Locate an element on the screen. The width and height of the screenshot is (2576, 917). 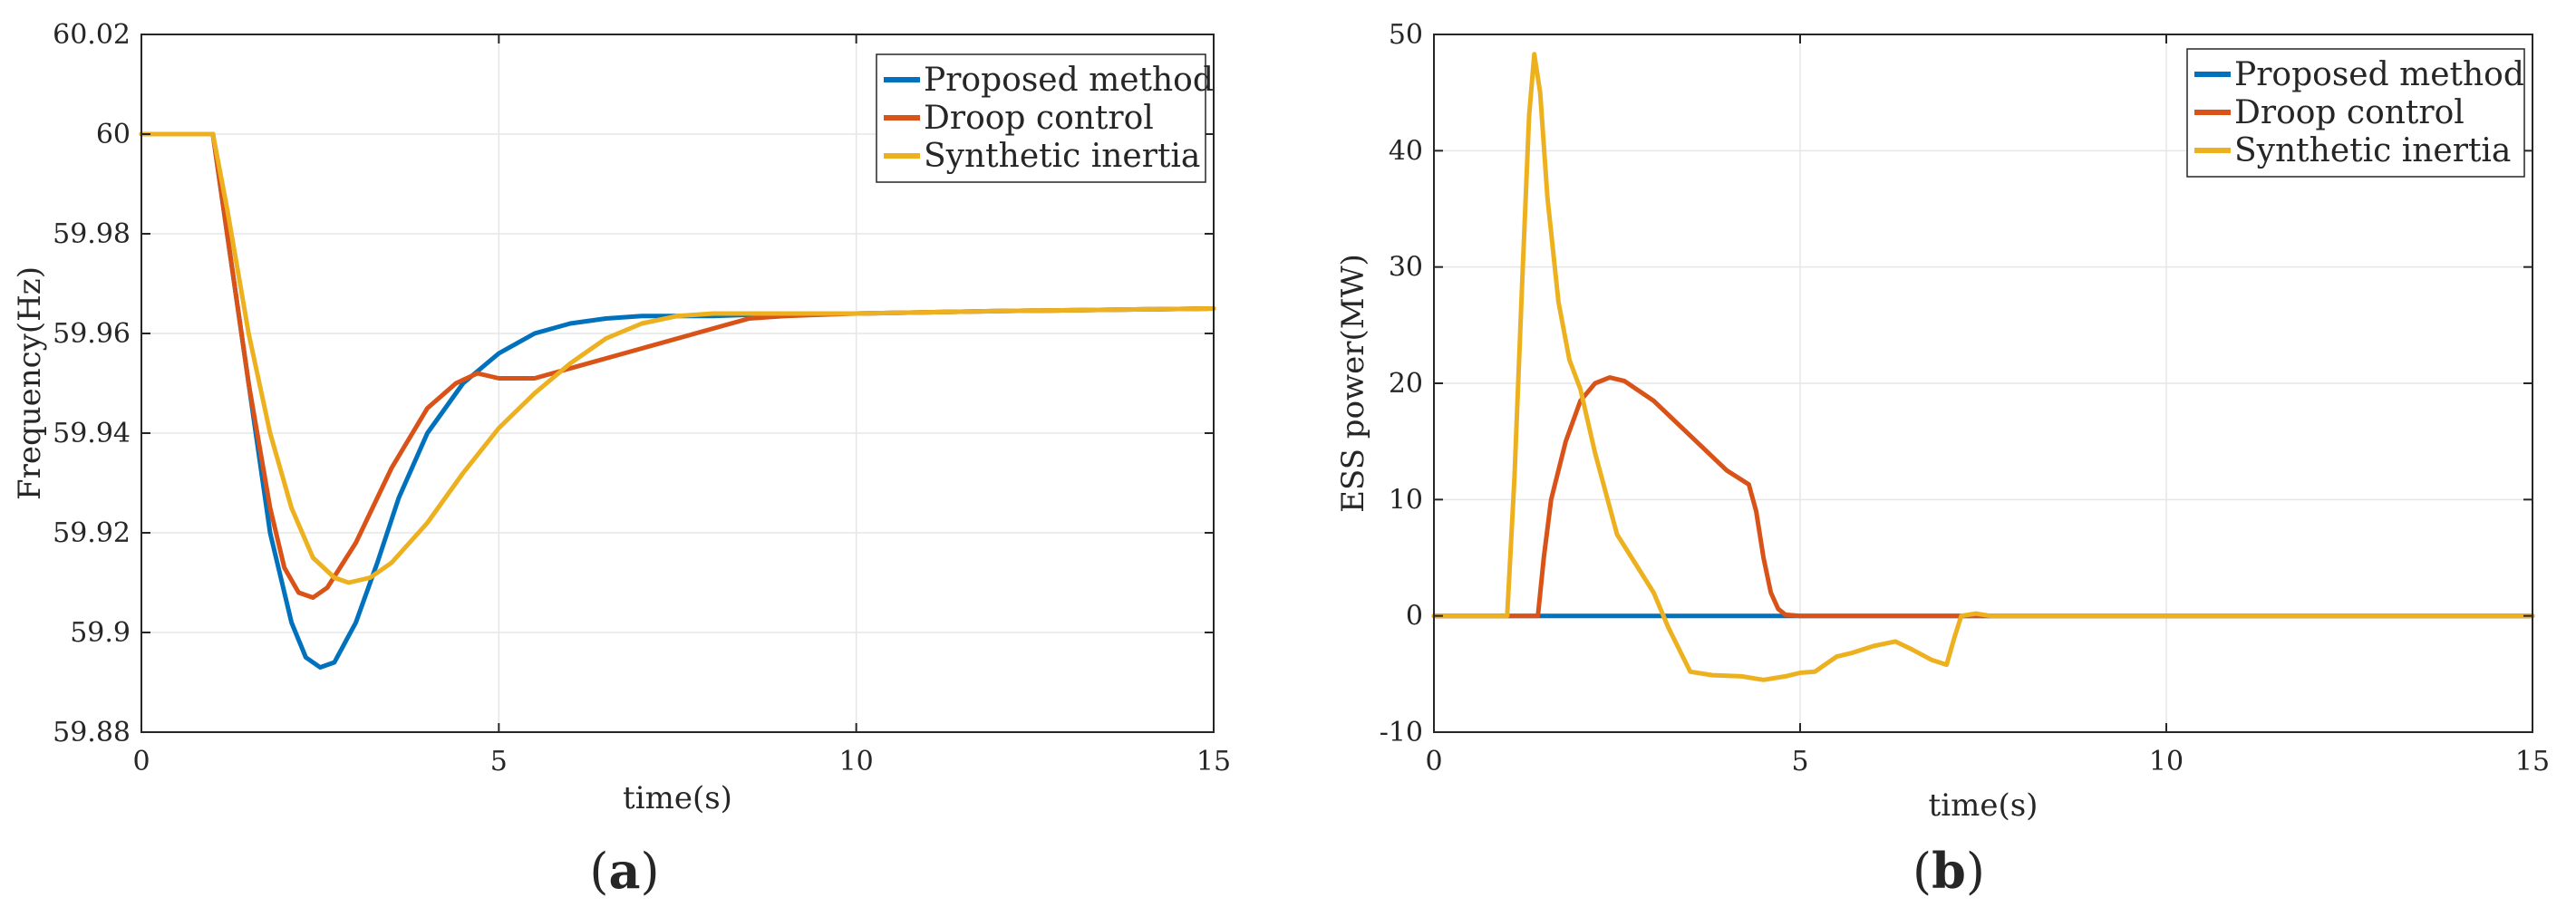
y-axis-label: Frequency(Hz) is located at coordinates (30, 383).